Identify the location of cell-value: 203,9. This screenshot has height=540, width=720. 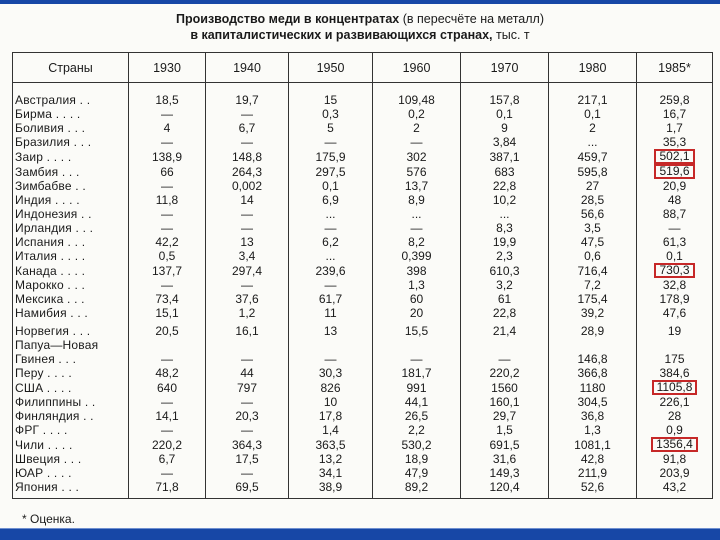
(674, 473).